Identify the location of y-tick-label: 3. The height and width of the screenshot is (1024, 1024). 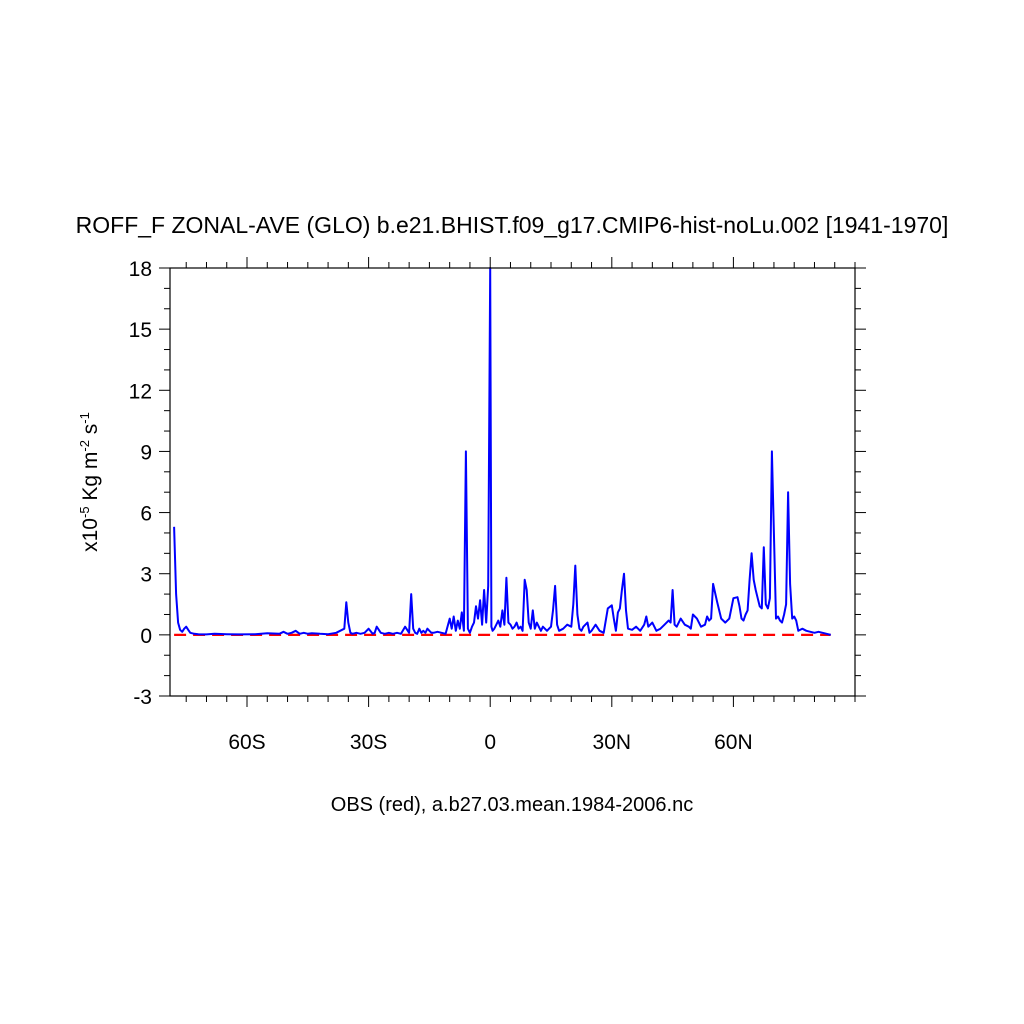
(146, 575).